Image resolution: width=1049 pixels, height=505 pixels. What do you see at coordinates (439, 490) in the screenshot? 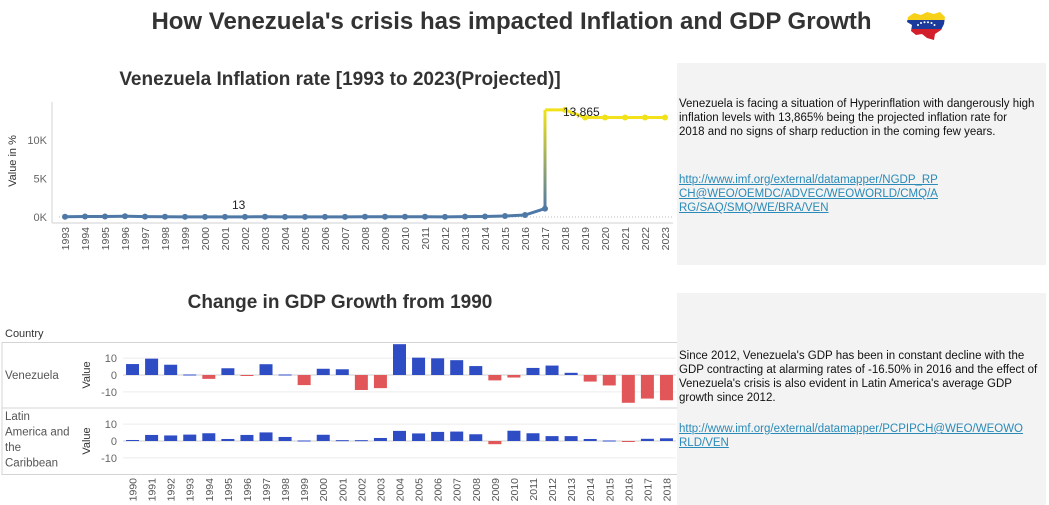
I see `x-tick-label: 2006` at bounding box center [439, 490].